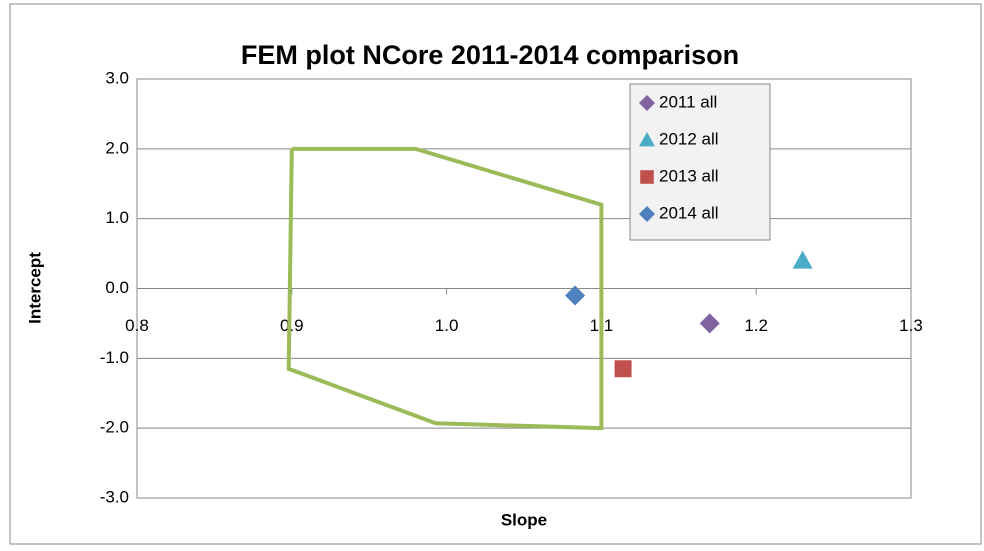  Describe the element at coordinates (114, 357) in the screenshot. I see `y-tick-label: -1.0` at that location.